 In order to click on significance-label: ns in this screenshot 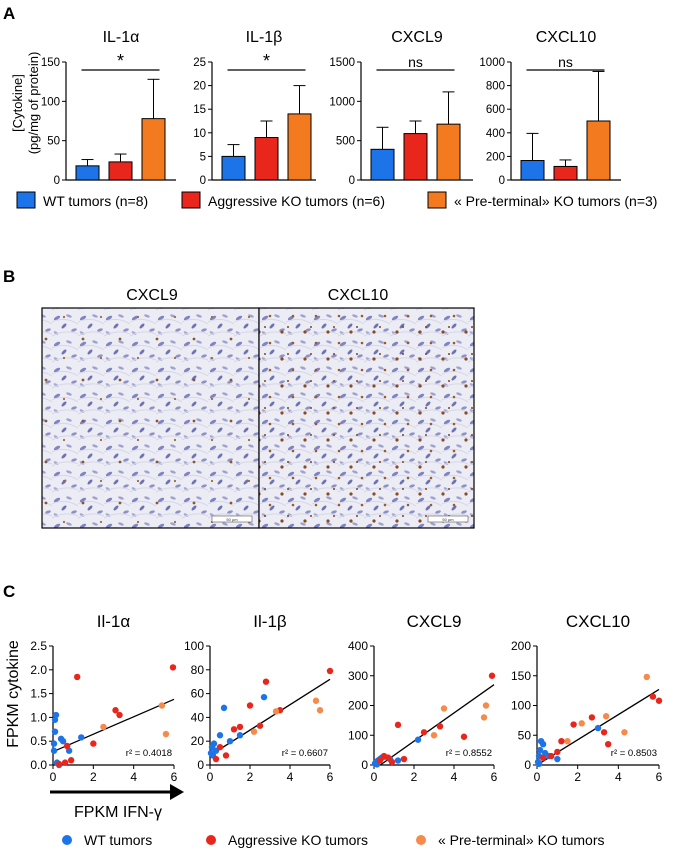, I will do `click(565, 62)`.